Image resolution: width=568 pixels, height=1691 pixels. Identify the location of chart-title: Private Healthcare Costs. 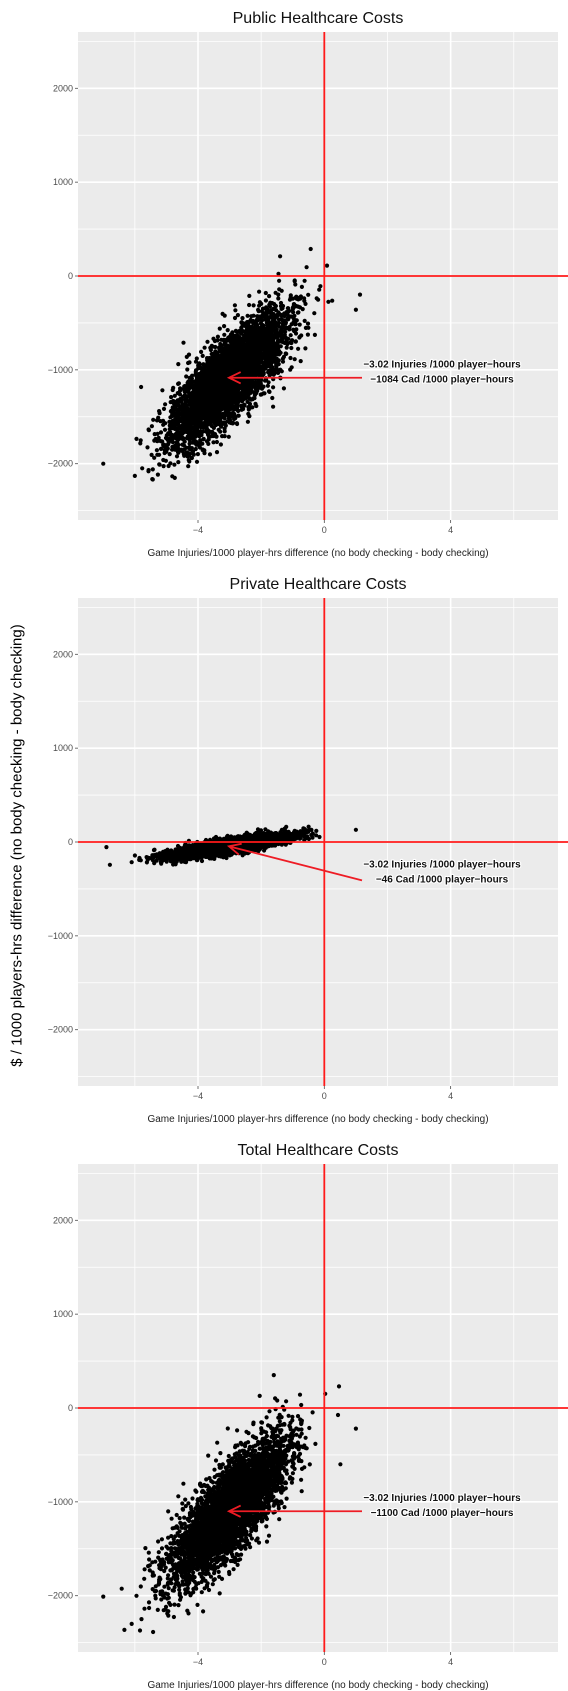
(318, 584).